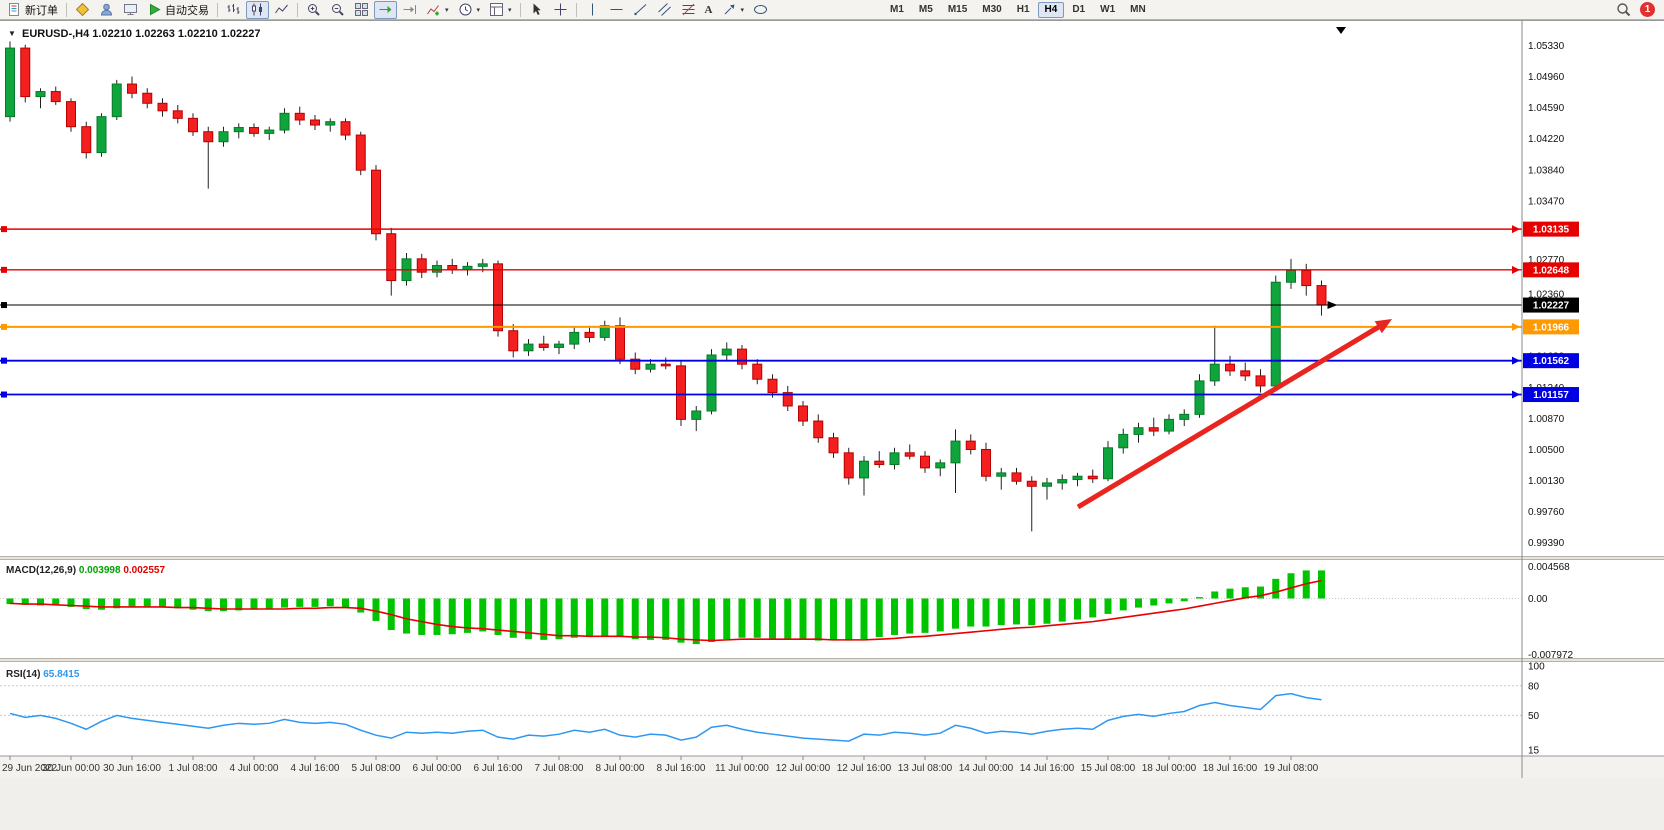 This screenshot has height=830, width=1664. What do you see at coordinates (789, 327) in the screenshot?
I see `price-level-line: 1.01966` at bounding box center [789, 327].